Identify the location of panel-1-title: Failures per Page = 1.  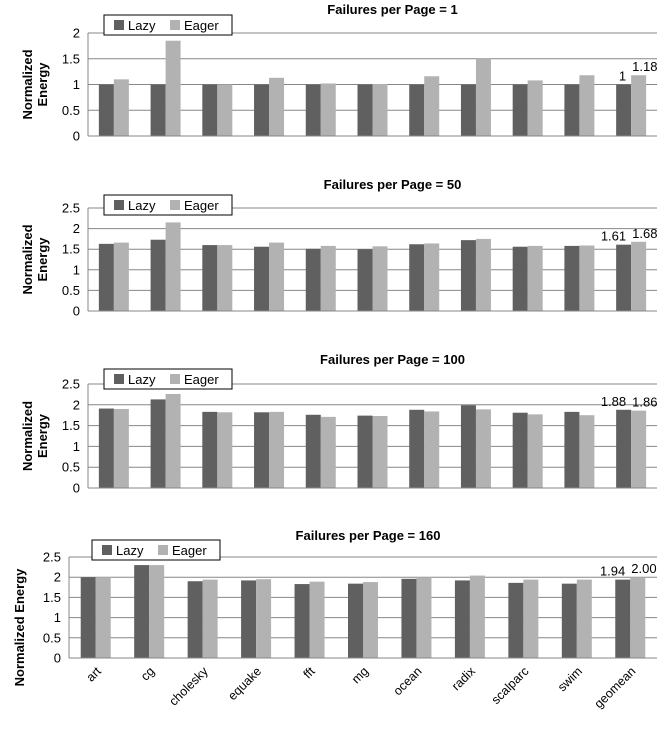
(392, 9).